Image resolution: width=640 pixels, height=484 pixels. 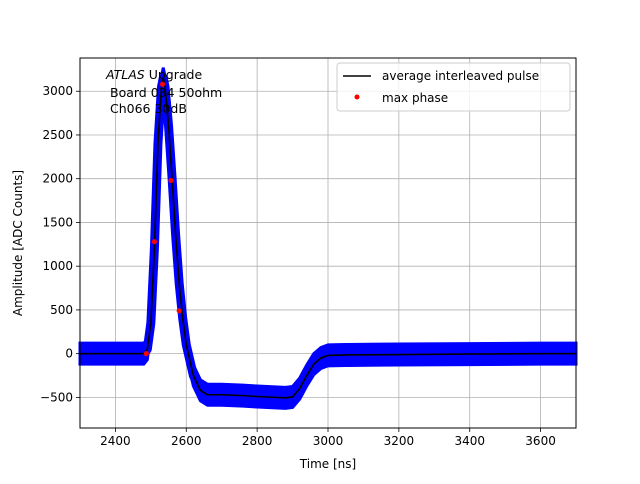 What do you see at coordinates (60, 244) in the screenshot?
I see `y-axis-ticks: −500 0 500 1000 1500 2000 2500 3000` at bounding box center [60, 244].